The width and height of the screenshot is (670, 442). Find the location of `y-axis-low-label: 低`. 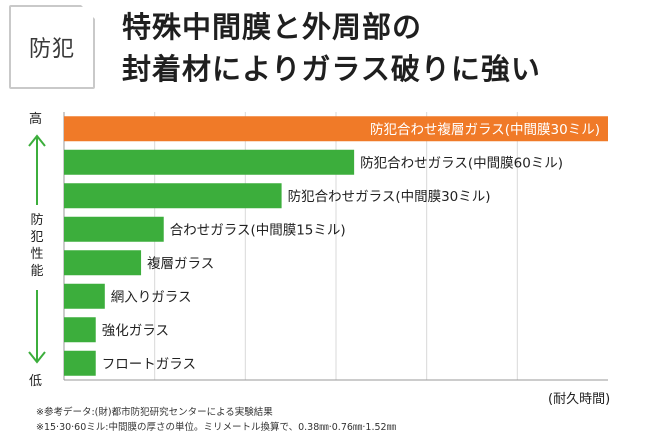

y-axis-low-label: 低 is located at coordinates (36, 381).